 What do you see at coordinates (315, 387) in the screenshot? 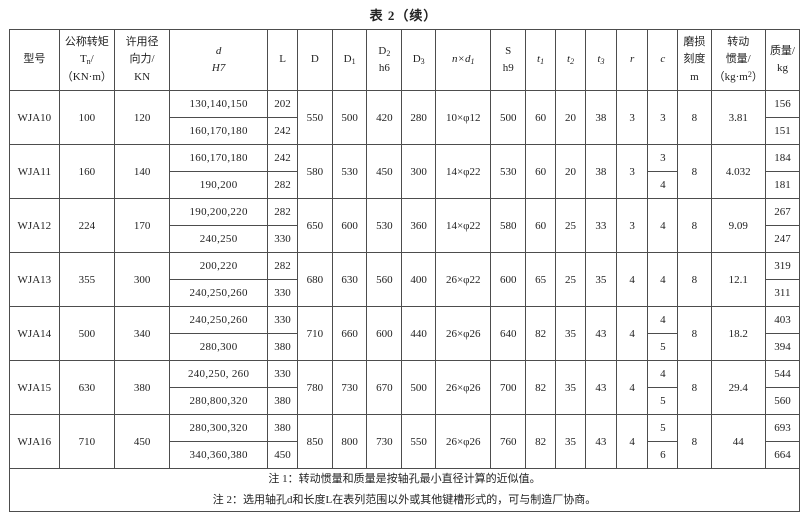
I see `dim-D-cell: 780` at bounding box center [315, 387].